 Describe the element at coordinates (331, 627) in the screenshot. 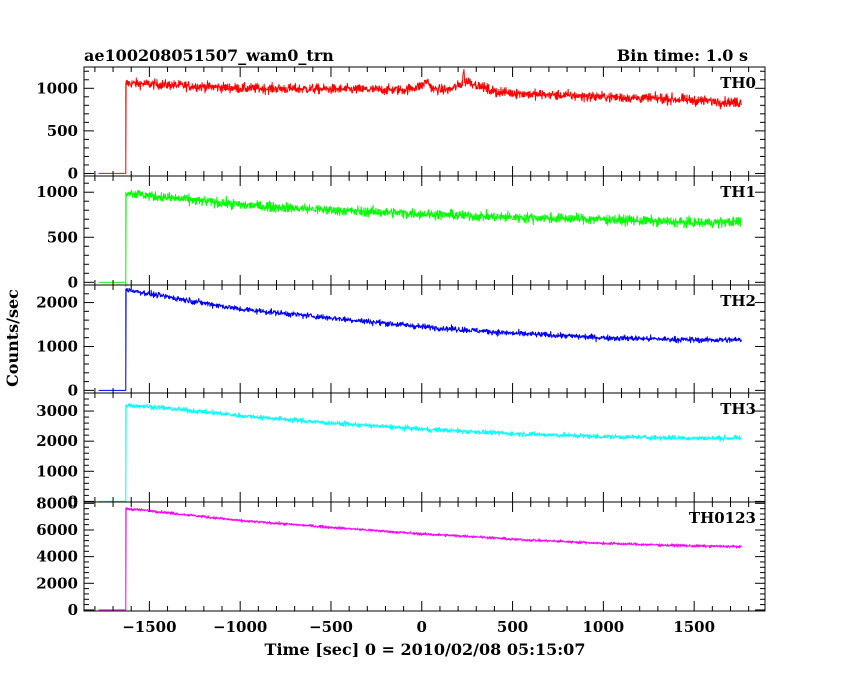

I see `x-tick-label: −500` at that location.